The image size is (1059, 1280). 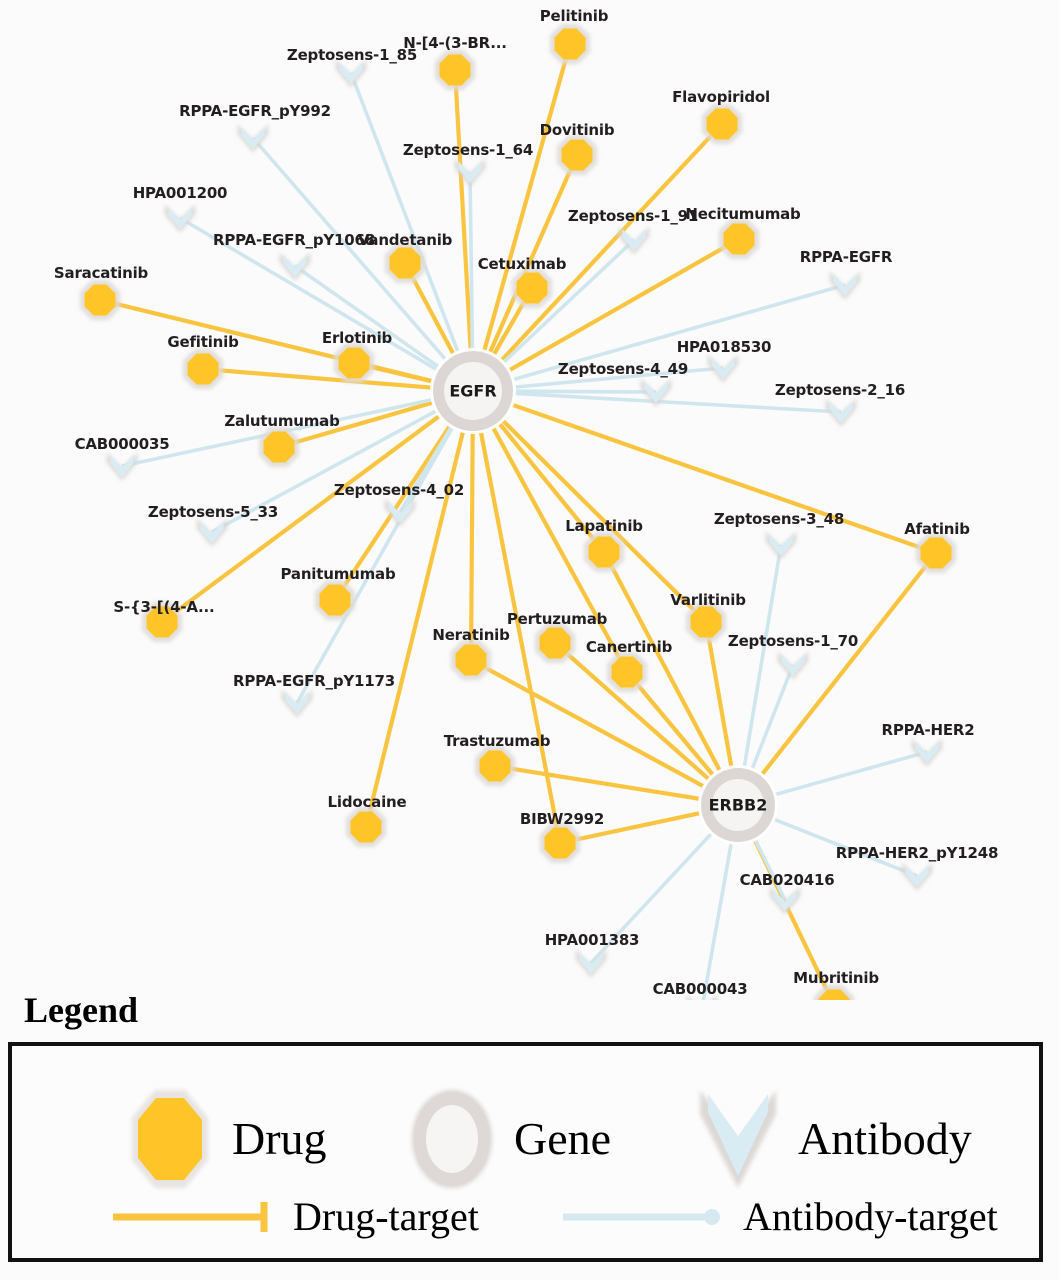 What do you see at coordinates (170, 1139) in the screenshot?
I see `drug-octagon-icon` at bounding box center [170, 1139].